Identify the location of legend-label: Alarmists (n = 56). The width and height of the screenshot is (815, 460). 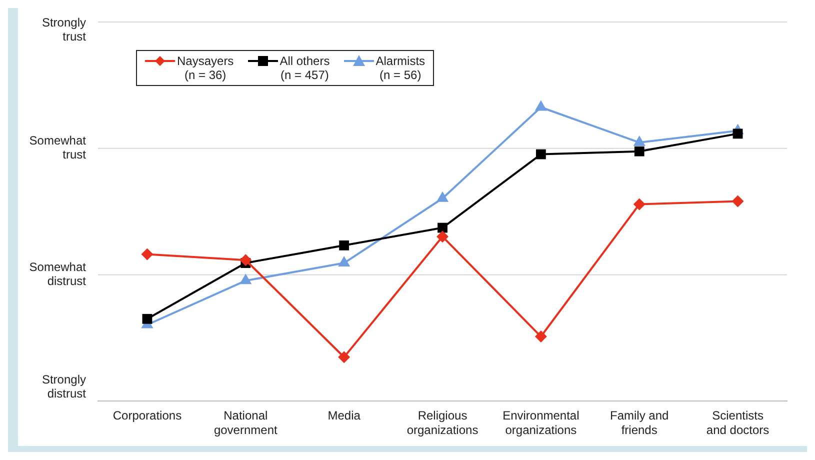
(401, 68).